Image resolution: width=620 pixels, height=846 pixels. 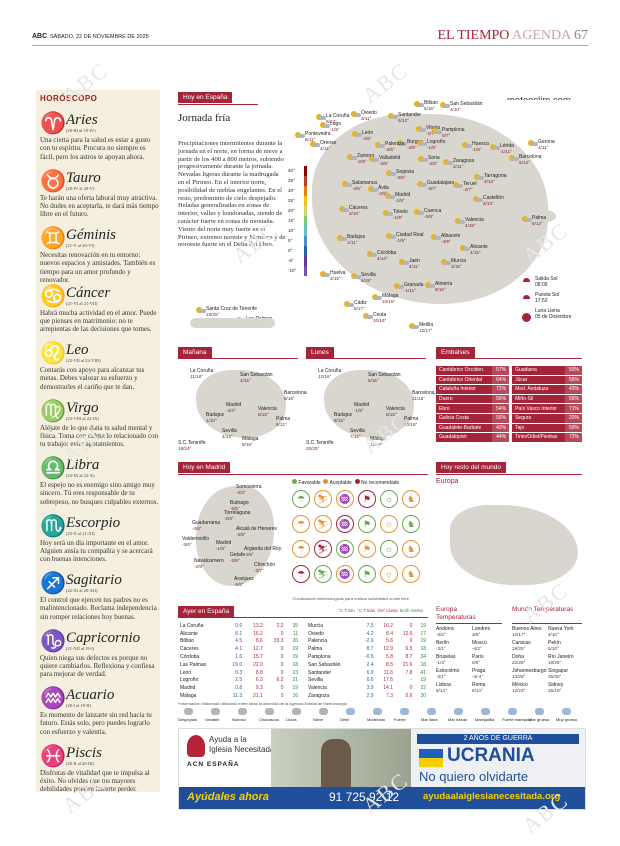 I want to click on world-temp: 19/26°, so click(x=555, y=662).